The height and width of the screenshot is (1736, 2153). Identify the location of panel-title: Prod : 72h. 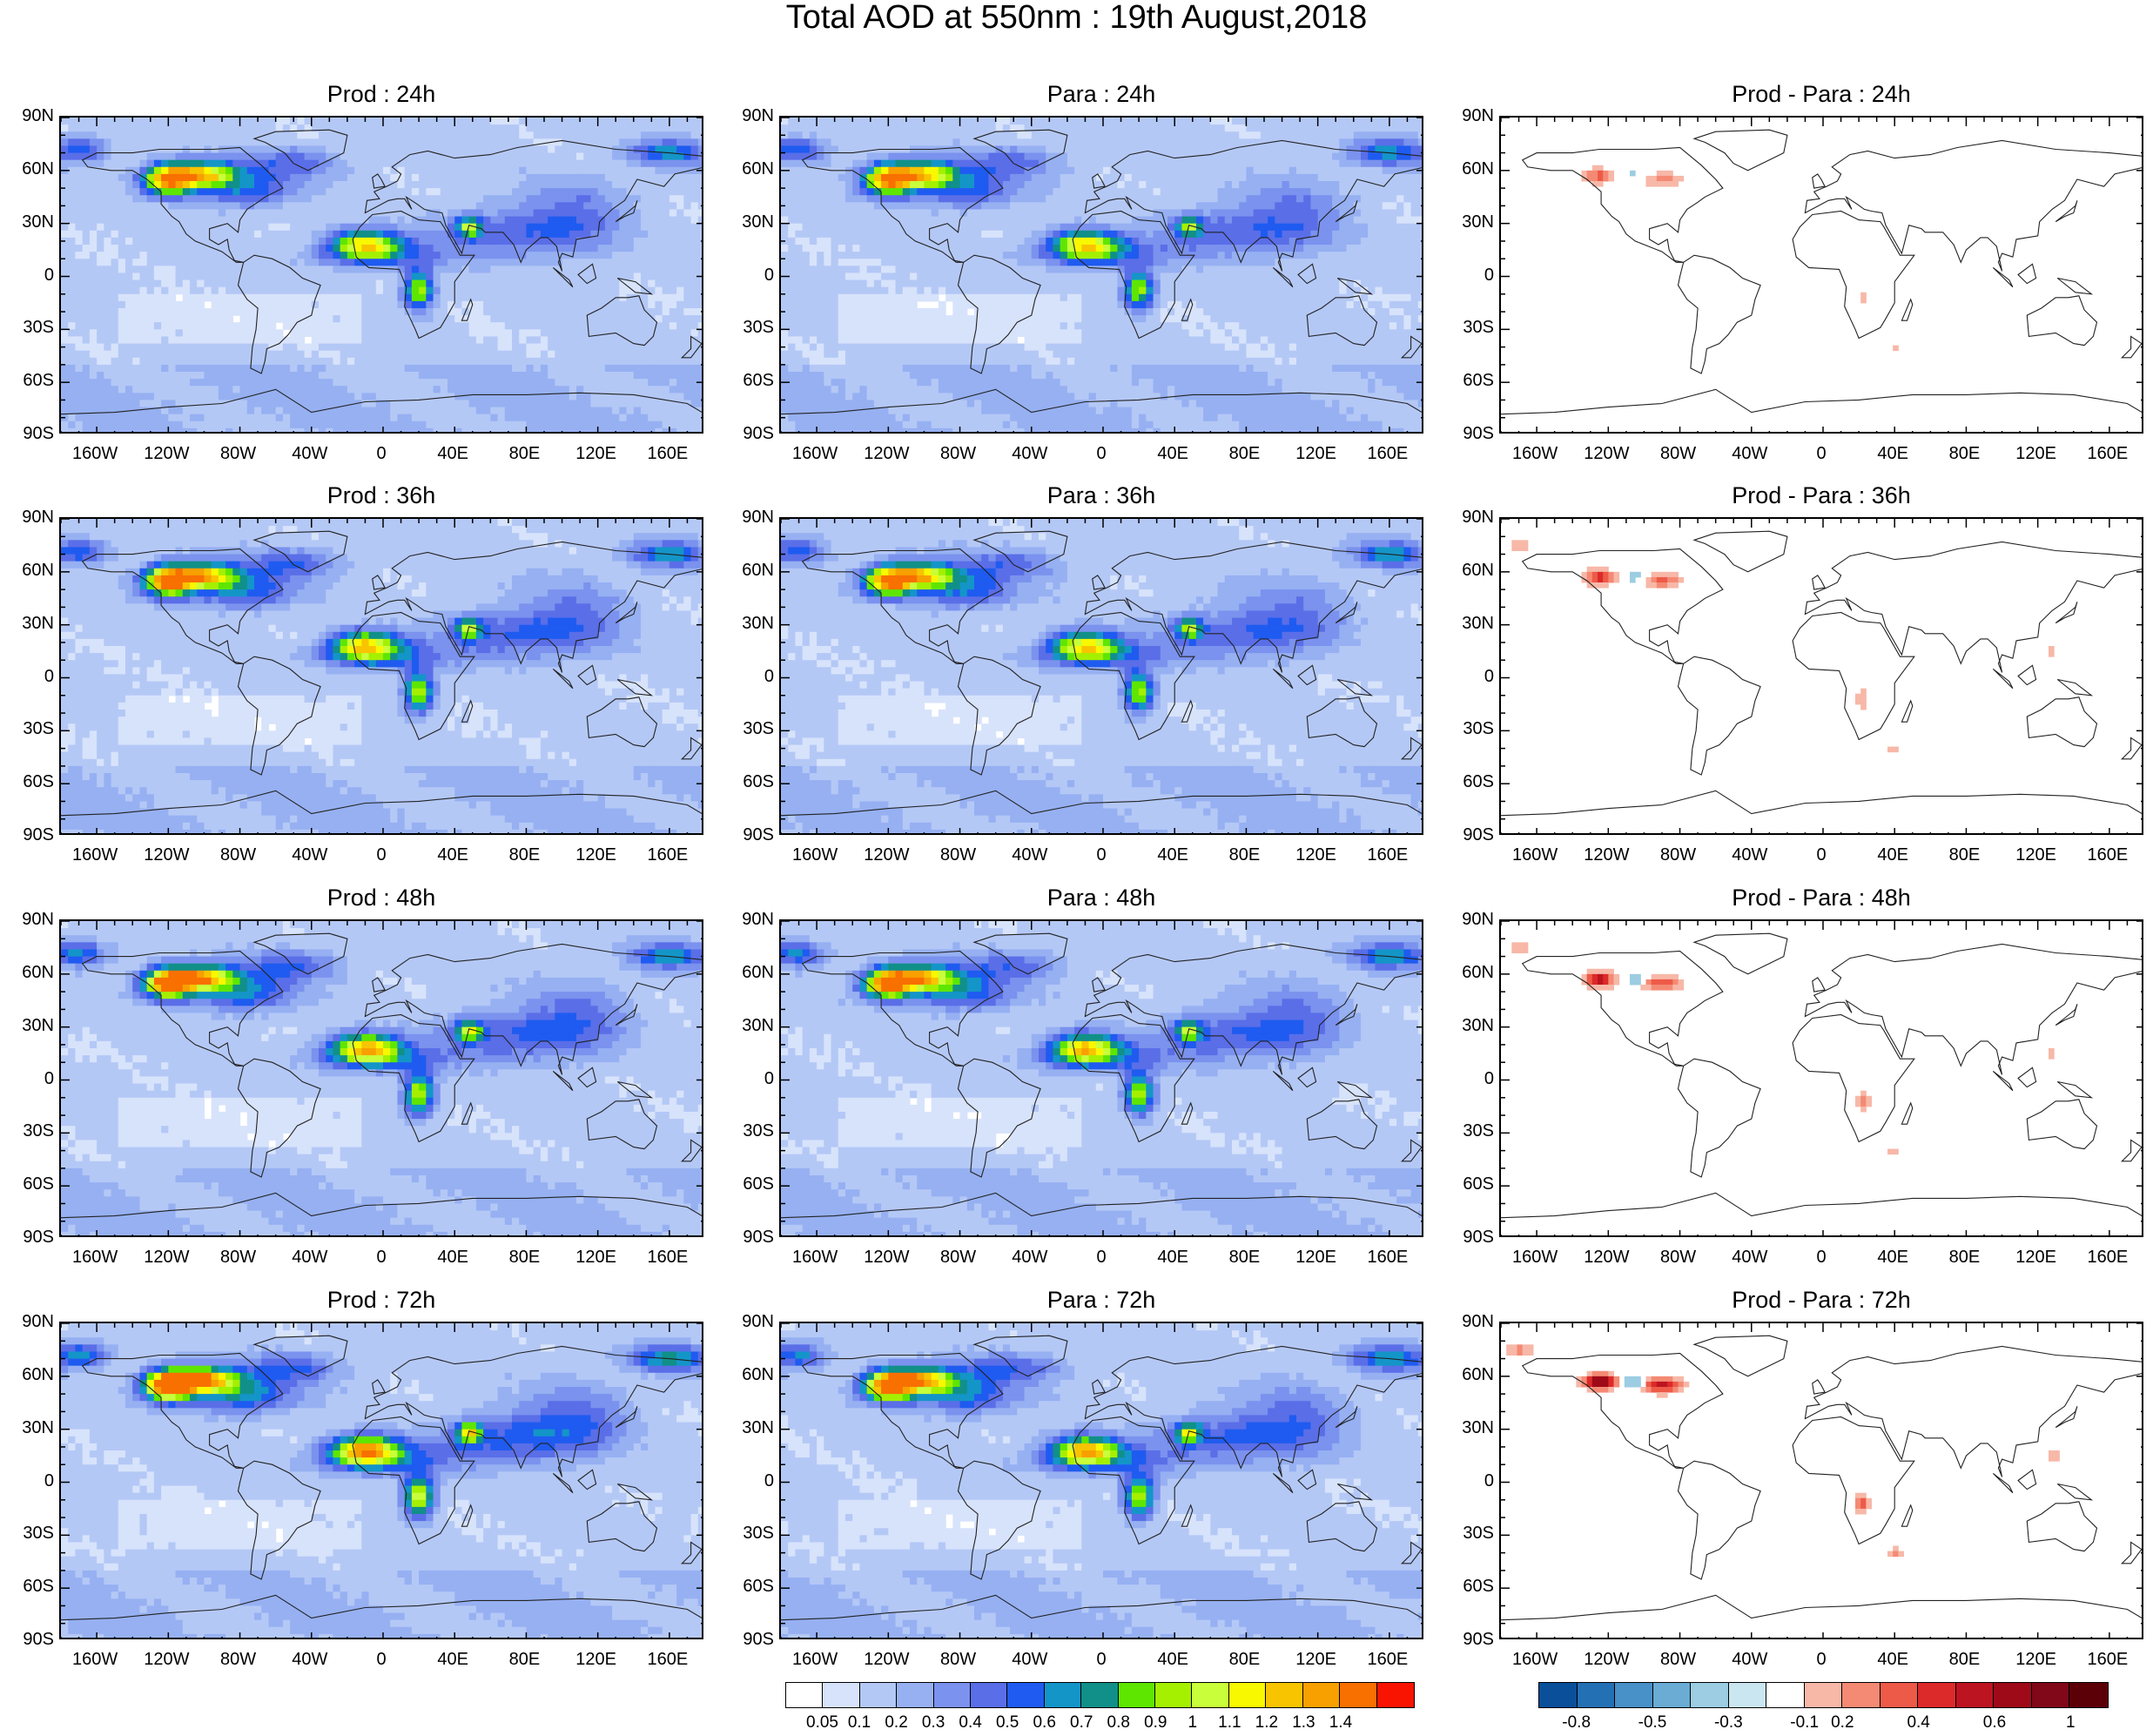
(381, 1300).